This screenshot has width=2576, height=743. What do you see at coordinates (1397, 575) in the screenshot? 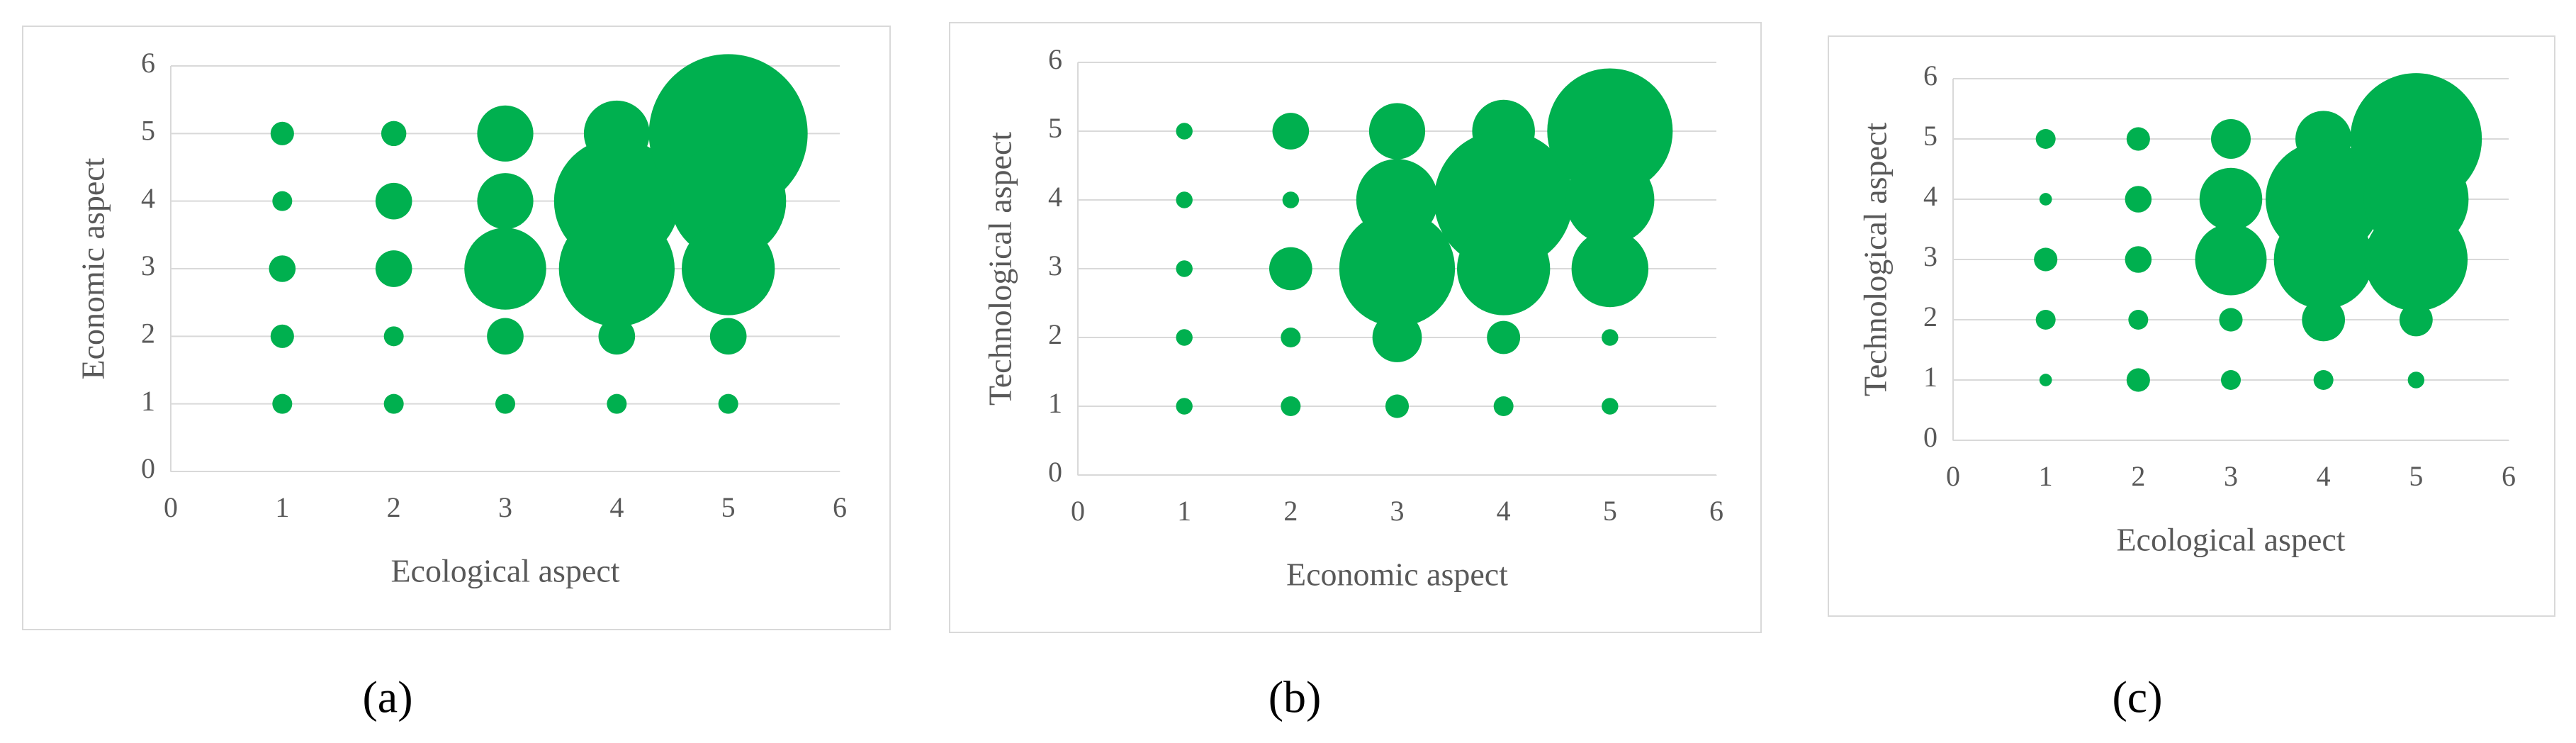
I see `x-axis-title: Economic aspect` at bounding box center [1397, 575].